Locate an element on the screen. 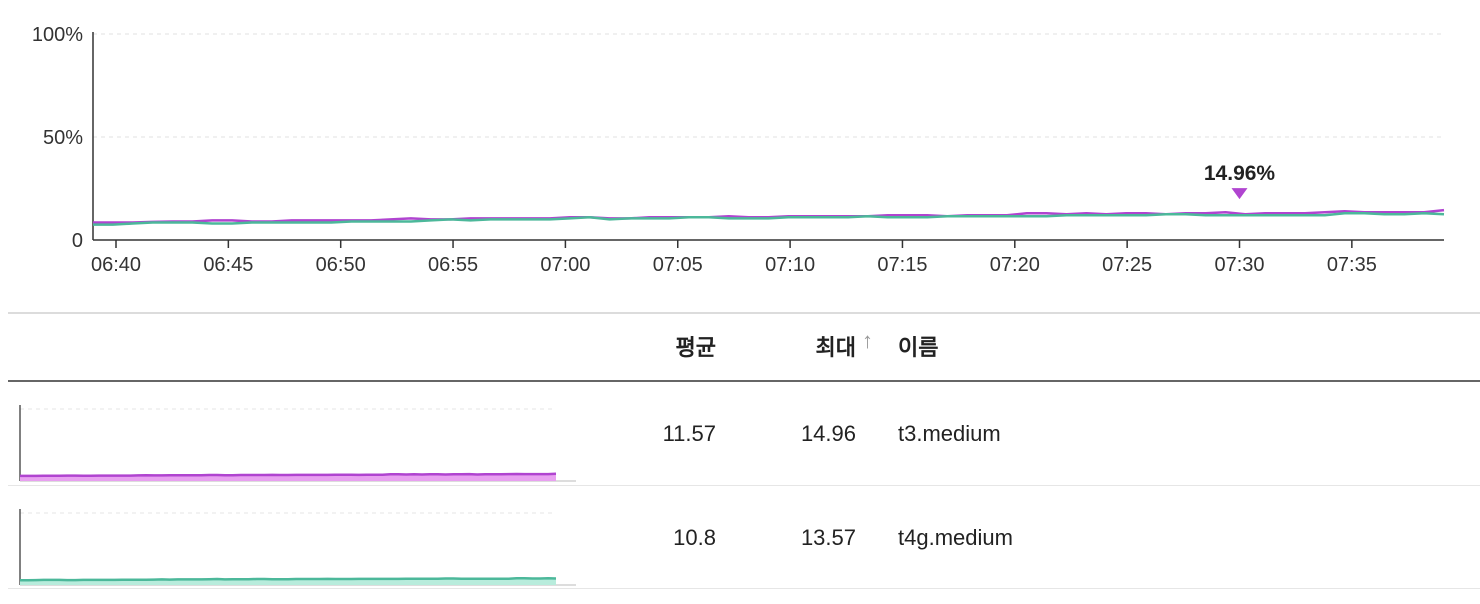 The image size is (1480, 604). header-average: 평균 is located at coordinates (695, 347).